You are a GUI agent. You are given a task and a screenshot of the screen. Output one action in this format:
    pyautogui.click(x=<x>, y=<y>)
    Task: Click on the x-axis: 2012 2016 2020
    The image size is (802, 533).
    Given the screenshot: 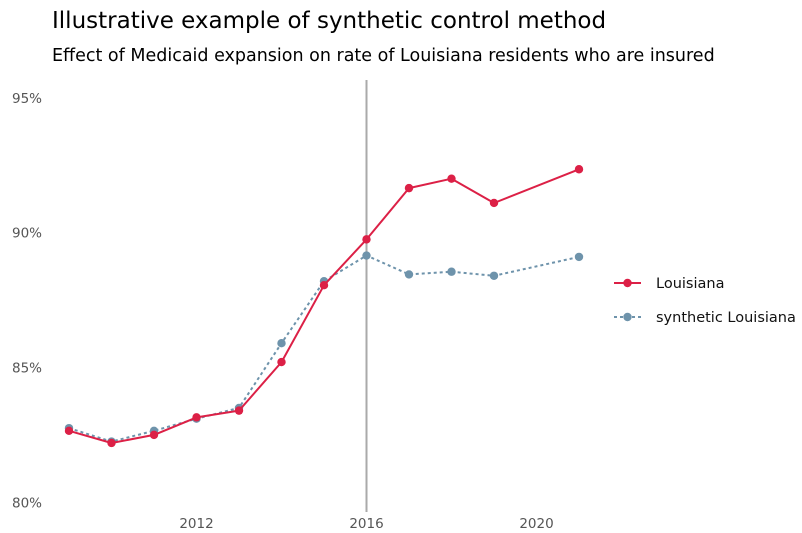 What is the action you would take?
    pyautogui.click(x=366, y=524)
    